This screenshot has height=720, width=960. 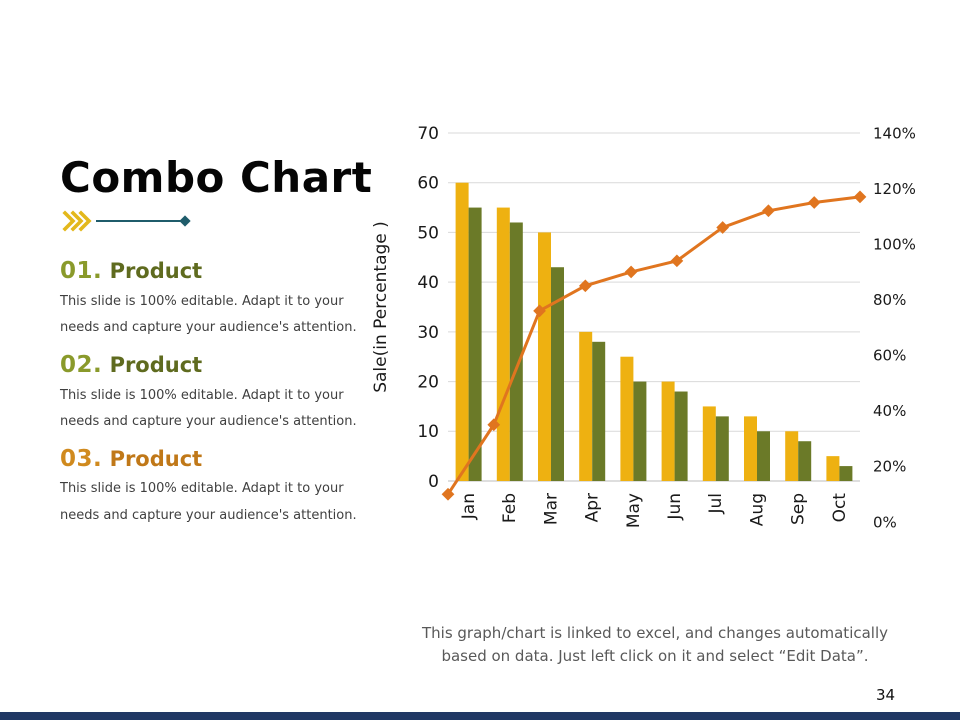 I want to click on section-01-heading: 01. Product, so click(x=220, y=272).